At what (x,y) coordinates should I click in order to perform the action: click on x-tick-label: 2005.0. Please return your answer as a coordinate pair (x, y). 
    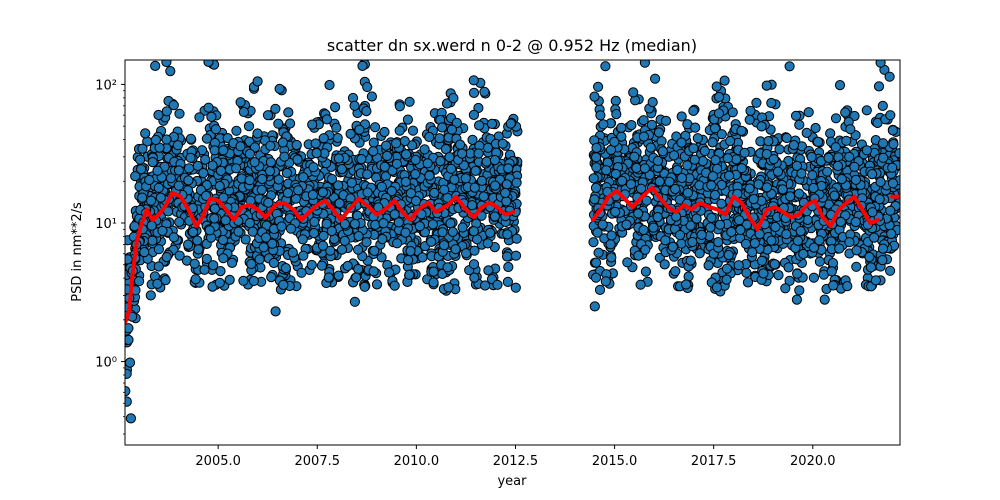
    Looking at the image, I should click on (218, 461).